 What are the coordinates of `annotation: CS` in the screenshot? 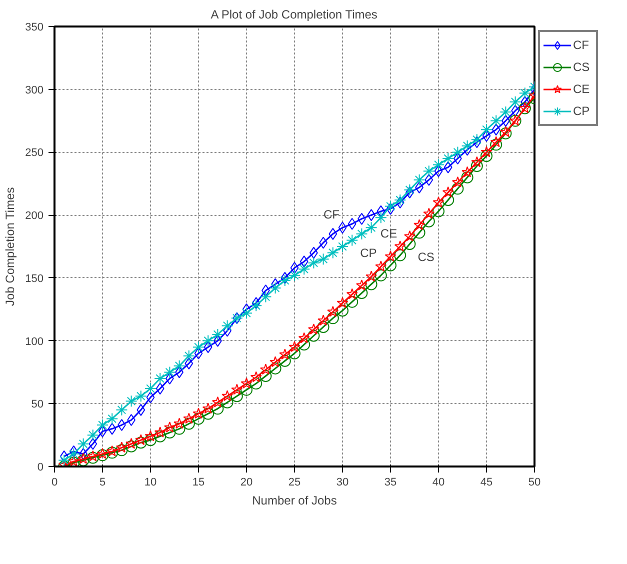 It's located at (426, 257).